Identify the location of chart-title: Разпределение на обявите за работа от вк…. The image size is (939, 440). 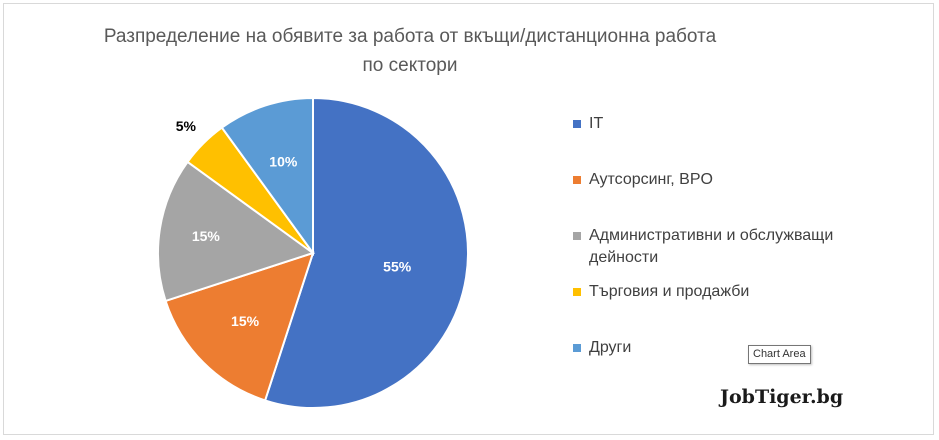
(410, 51).